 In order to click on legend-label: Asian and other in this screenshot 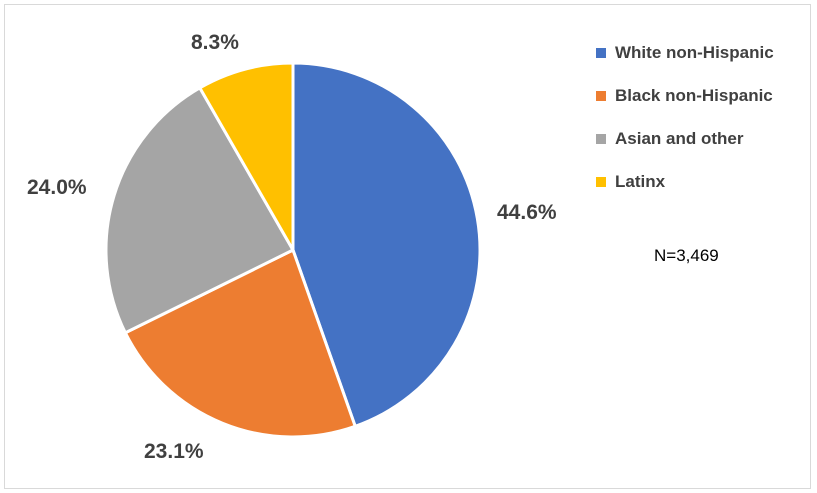, I will do `click(679, 138)`.